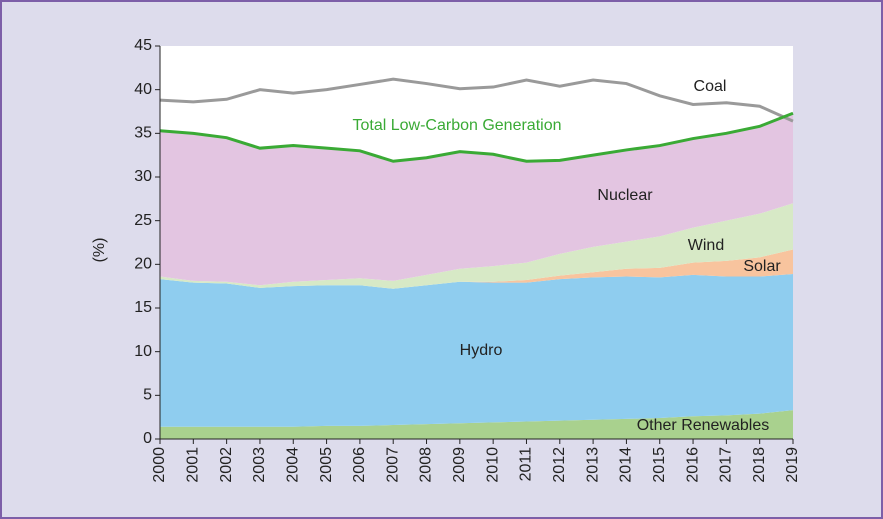  What do you see at coordinates (392, 465) in the screenshot?
I see `x-tick-label: 2007` at bounding box center [392, 465].